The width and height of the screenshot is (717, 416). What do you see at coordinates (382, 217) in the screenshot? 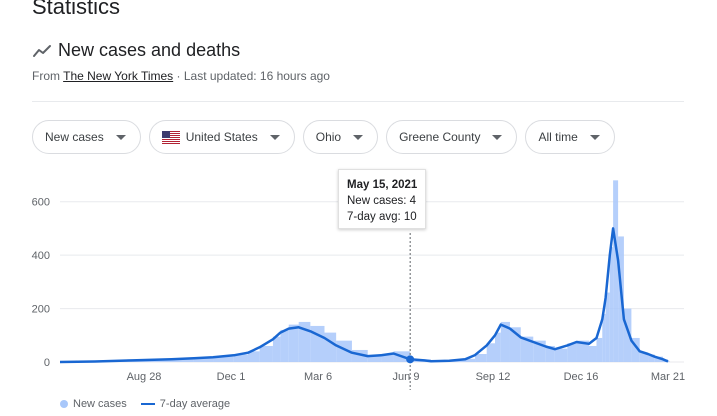
I see `tooltip-avg: 7-day avg: 10` at bounding box center [382, 217].